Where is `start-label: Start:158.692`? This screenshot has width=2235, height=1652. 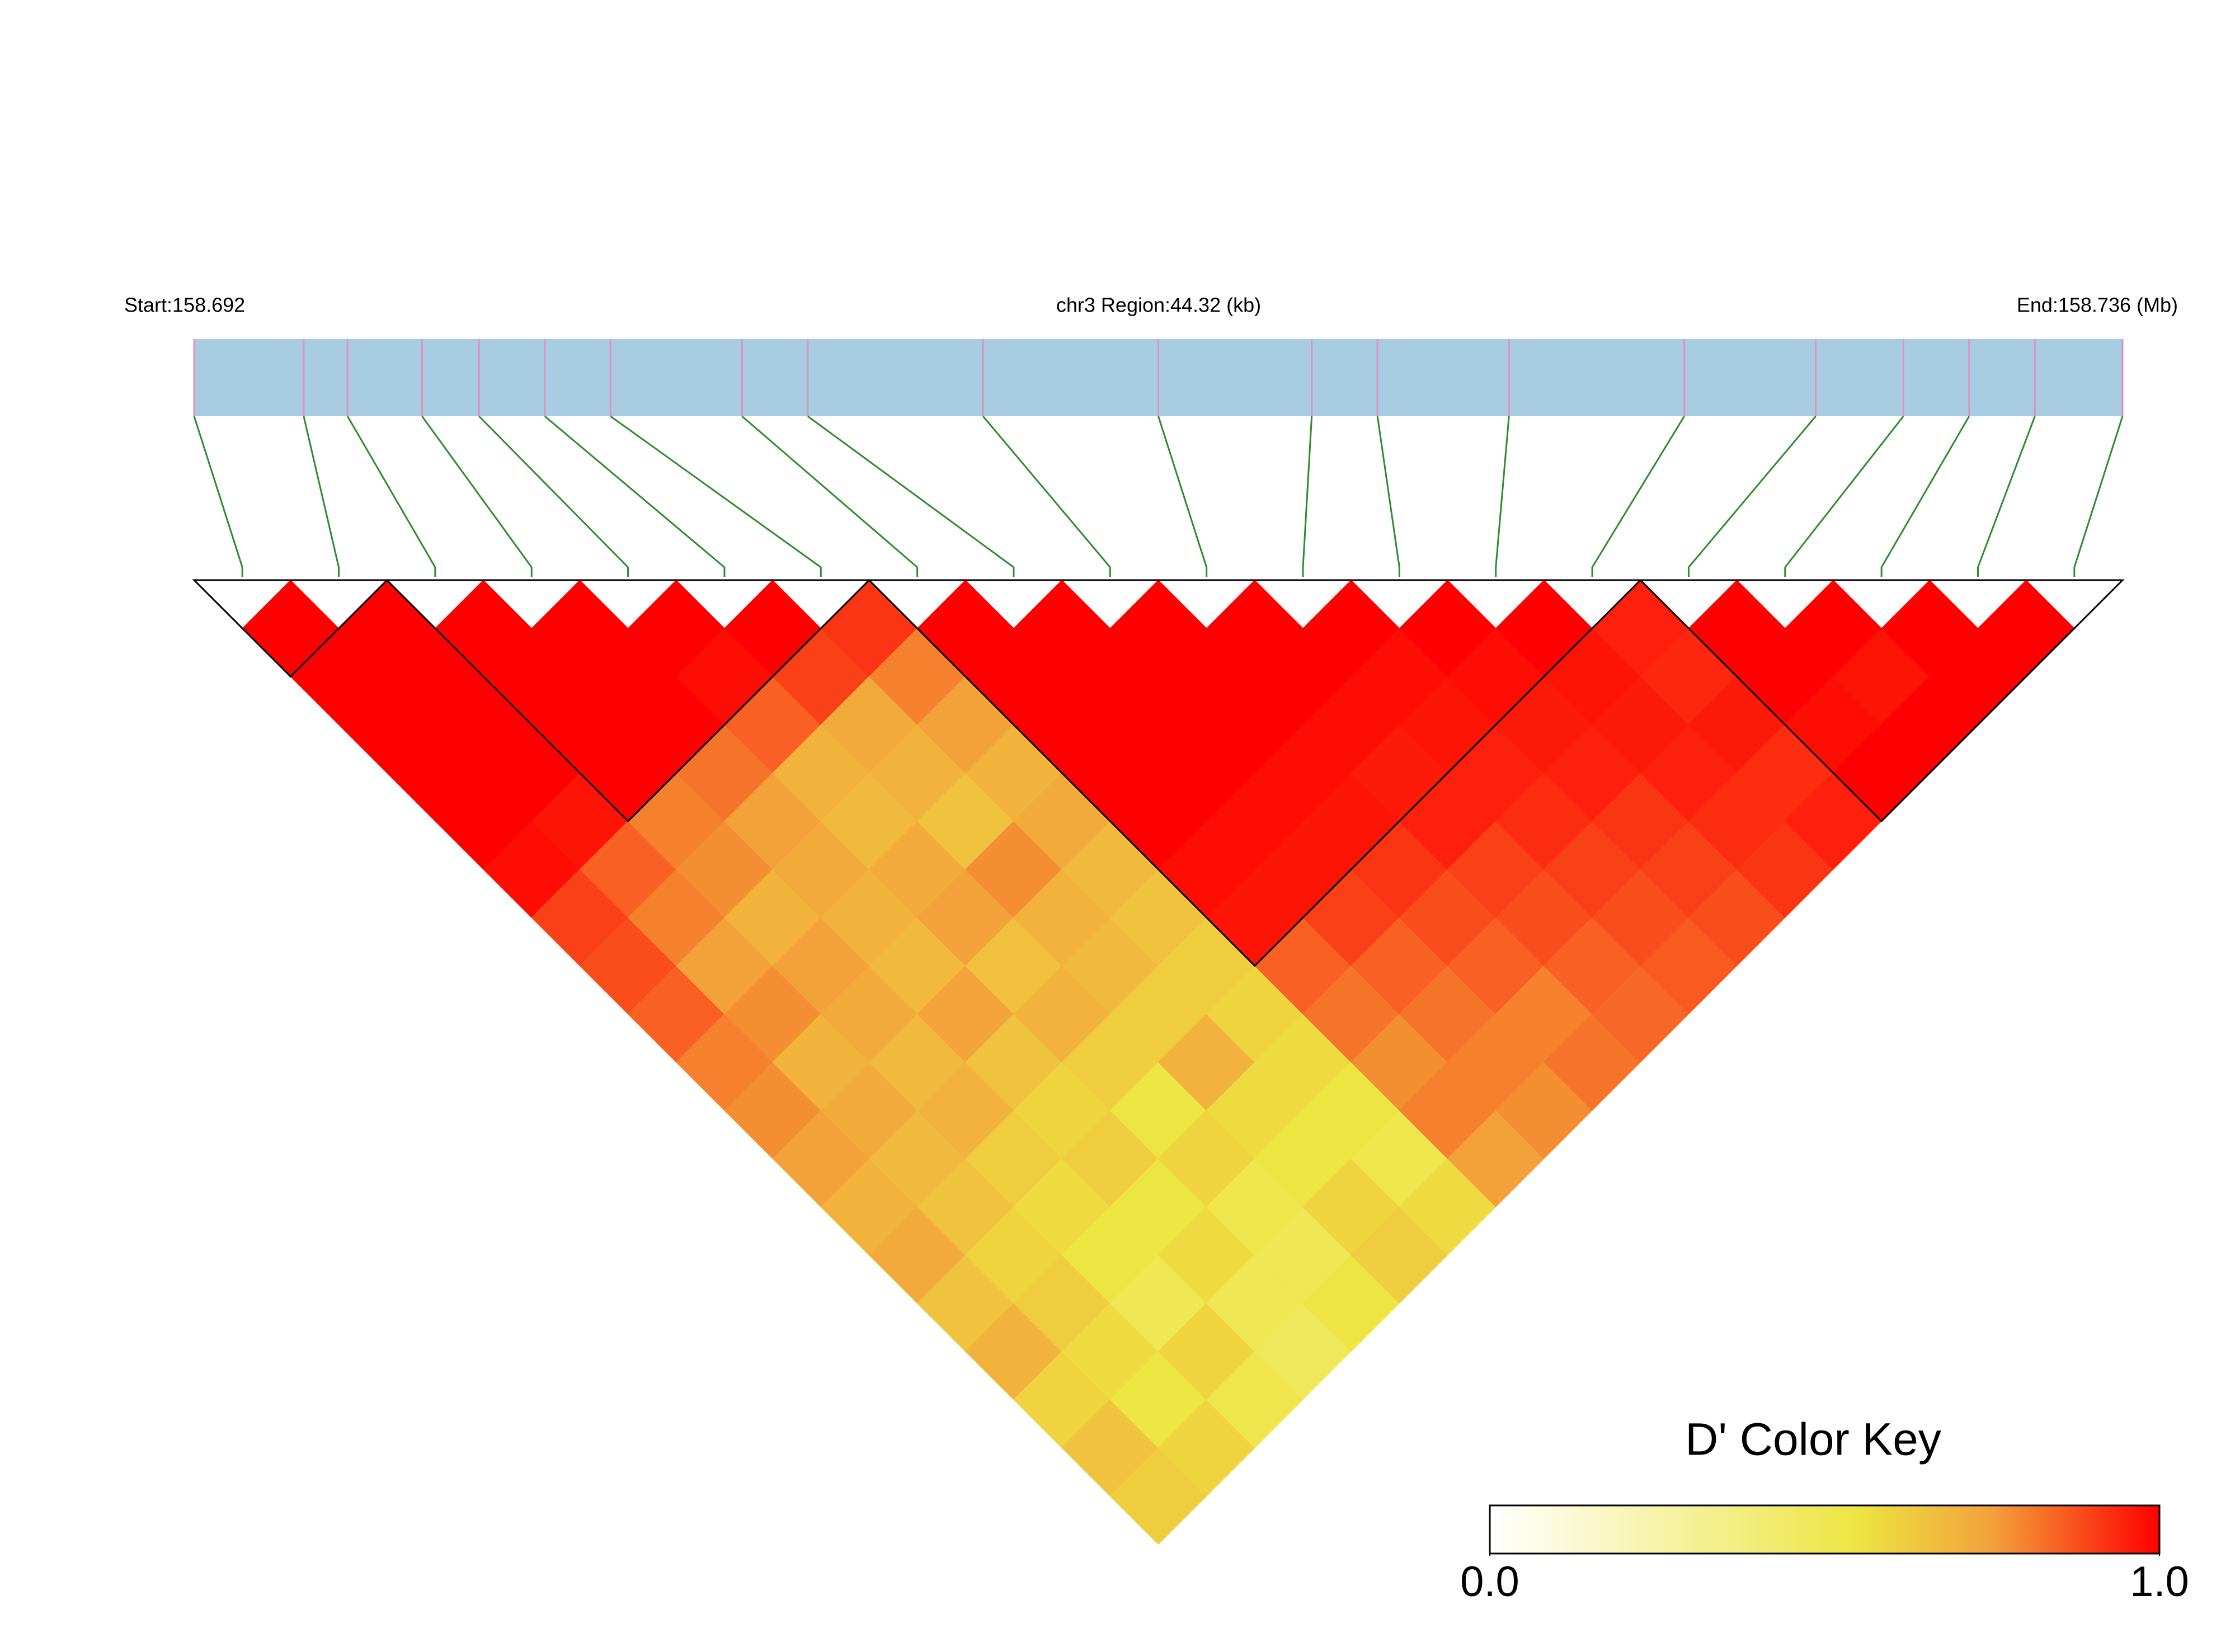 start-label: Start:158.692 is located at coordinates (184, 306).